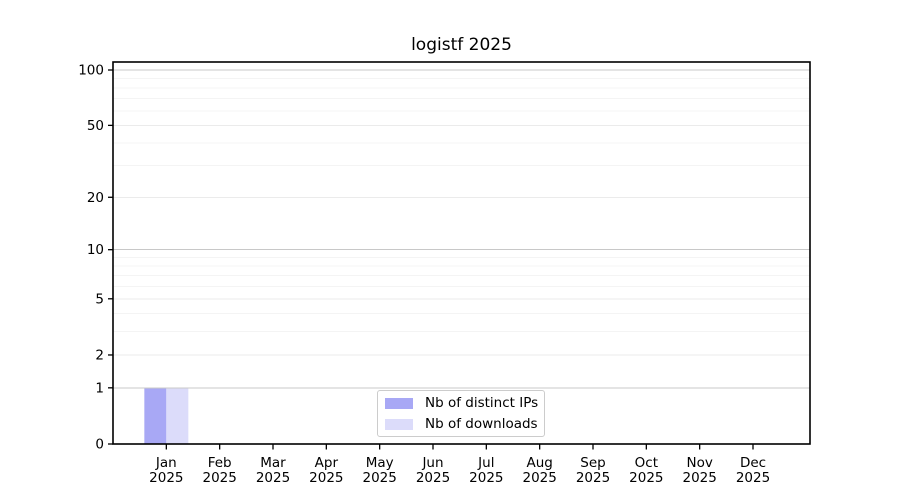 This screenshot has height=500, width=900. Describe the element at coordinates (99, 445) in the screenshot. I see `y-tick-label: 0` at that location.